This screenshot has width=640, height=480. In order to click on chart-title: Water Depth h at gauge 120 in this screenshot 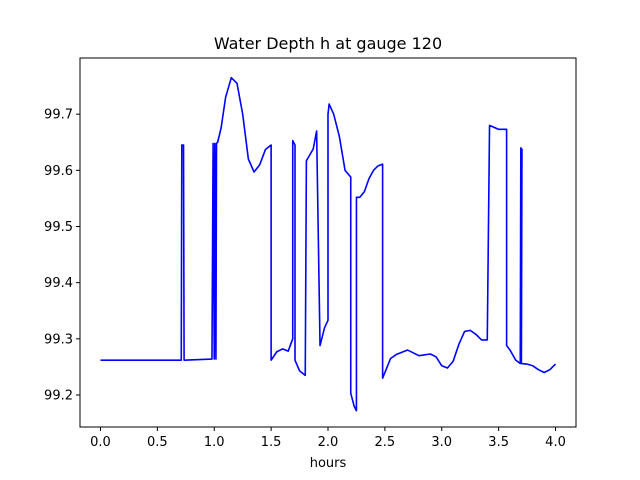, I will do `click(328, 43)`.